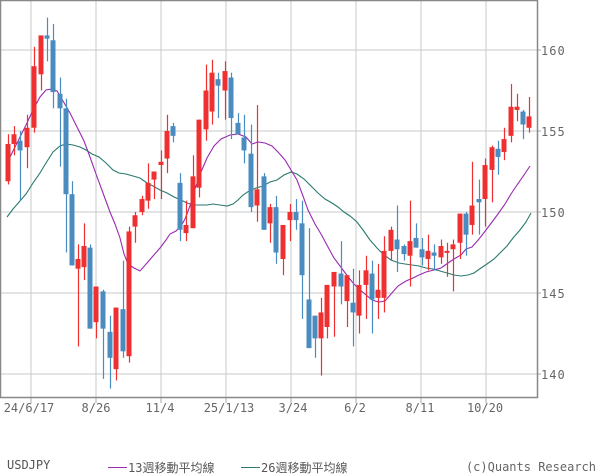  What do you see at coordinates (29, 408) in the screenshot?
I see `x-tick-0: 24/6/17` at bounding box center [29, 408].